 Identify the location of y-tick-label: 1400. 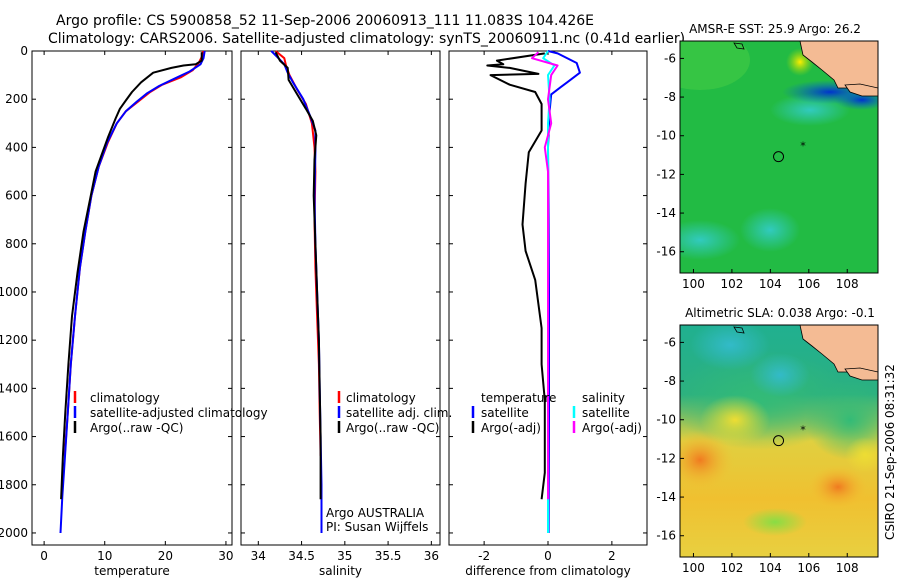
(14, 388).